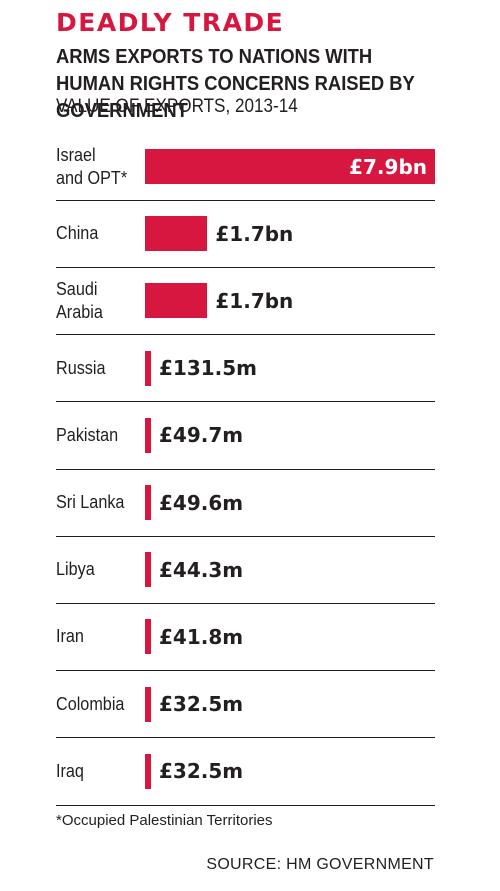 Image resolution: width=500 pixels, height=891 pixels. I want to click on chart-row: Colombia £32.5m, so click(250, 704).